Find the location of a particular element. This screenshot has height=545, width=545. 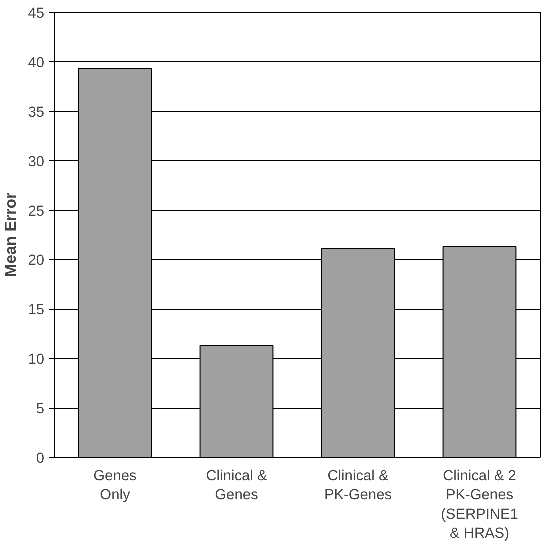

y-tick-label: 25 is located at coordinates (36, 212).